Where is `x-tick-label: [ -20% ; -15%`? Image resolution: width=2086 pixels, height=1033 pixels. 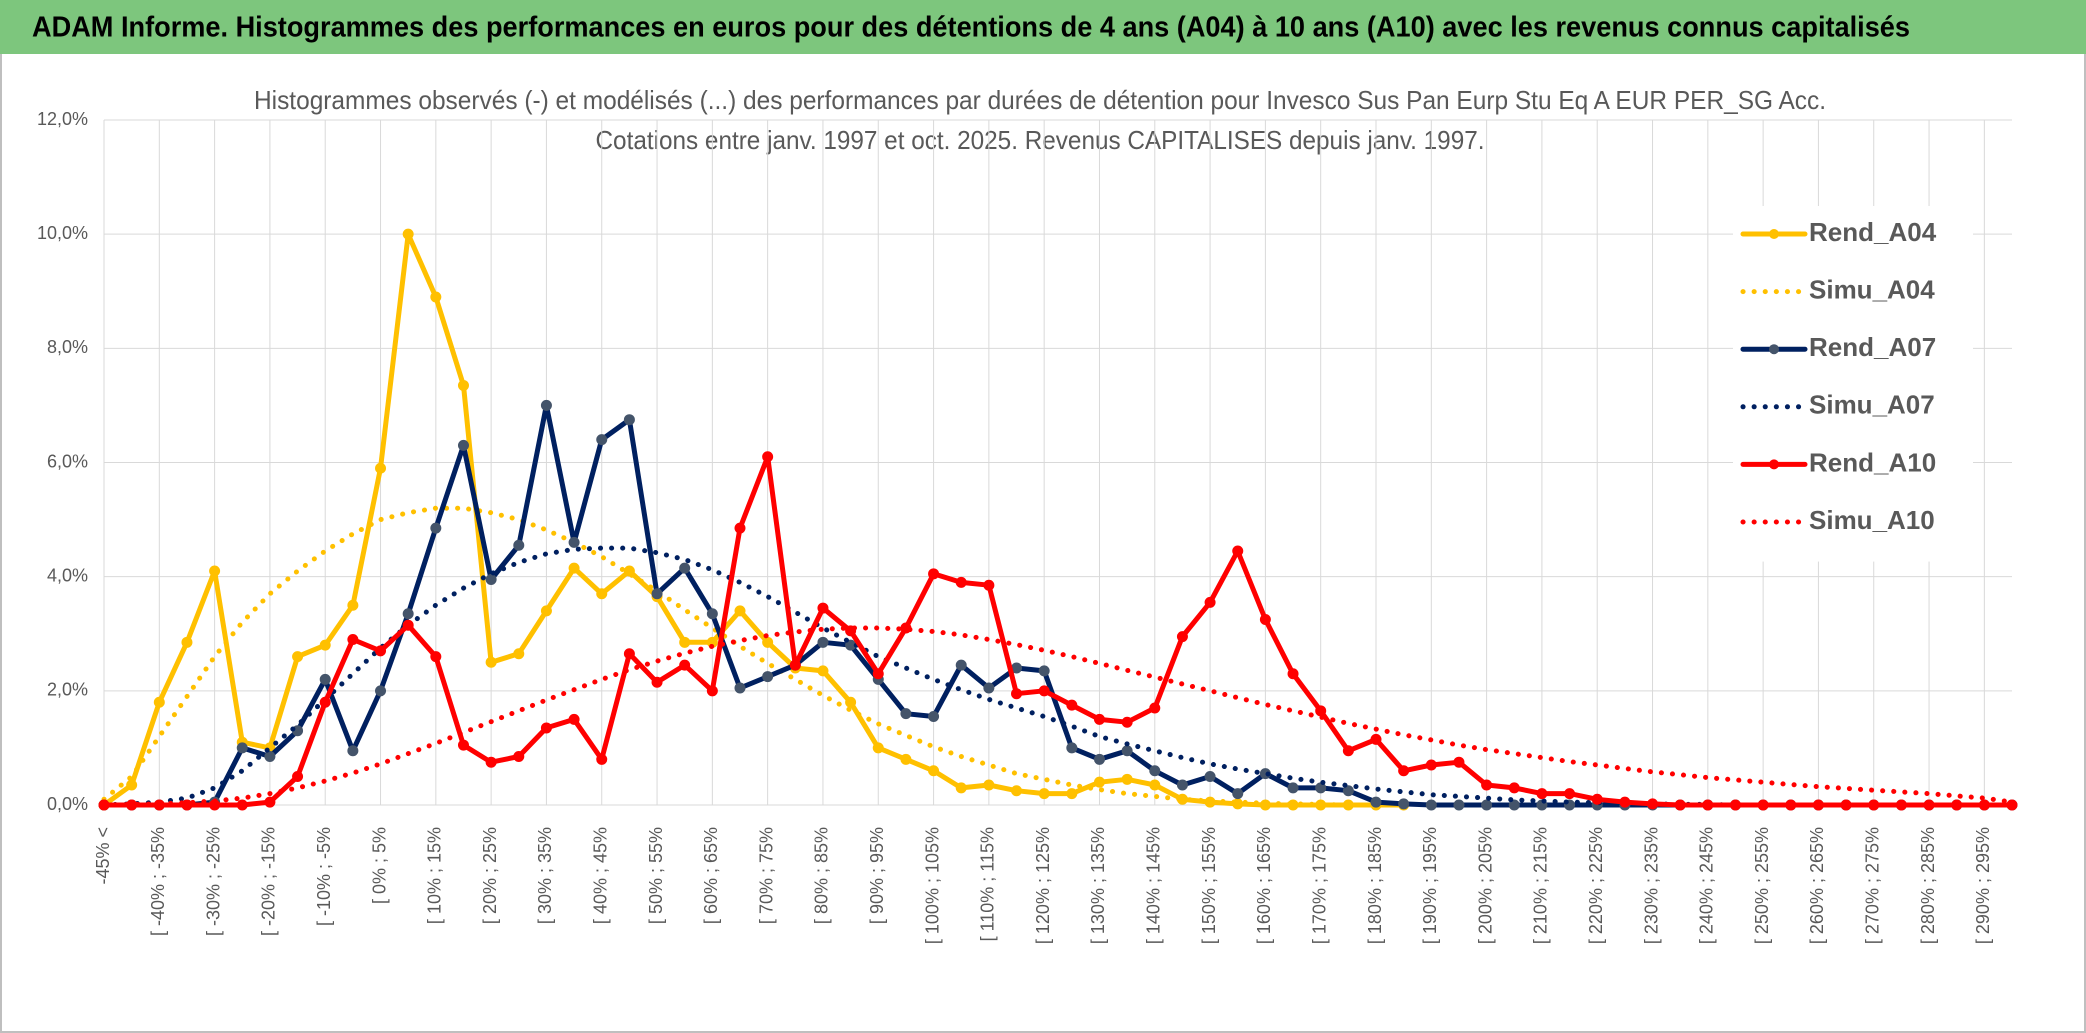
x-tick-label: [ -20% ; -15% is located at coordinates (269, 881).